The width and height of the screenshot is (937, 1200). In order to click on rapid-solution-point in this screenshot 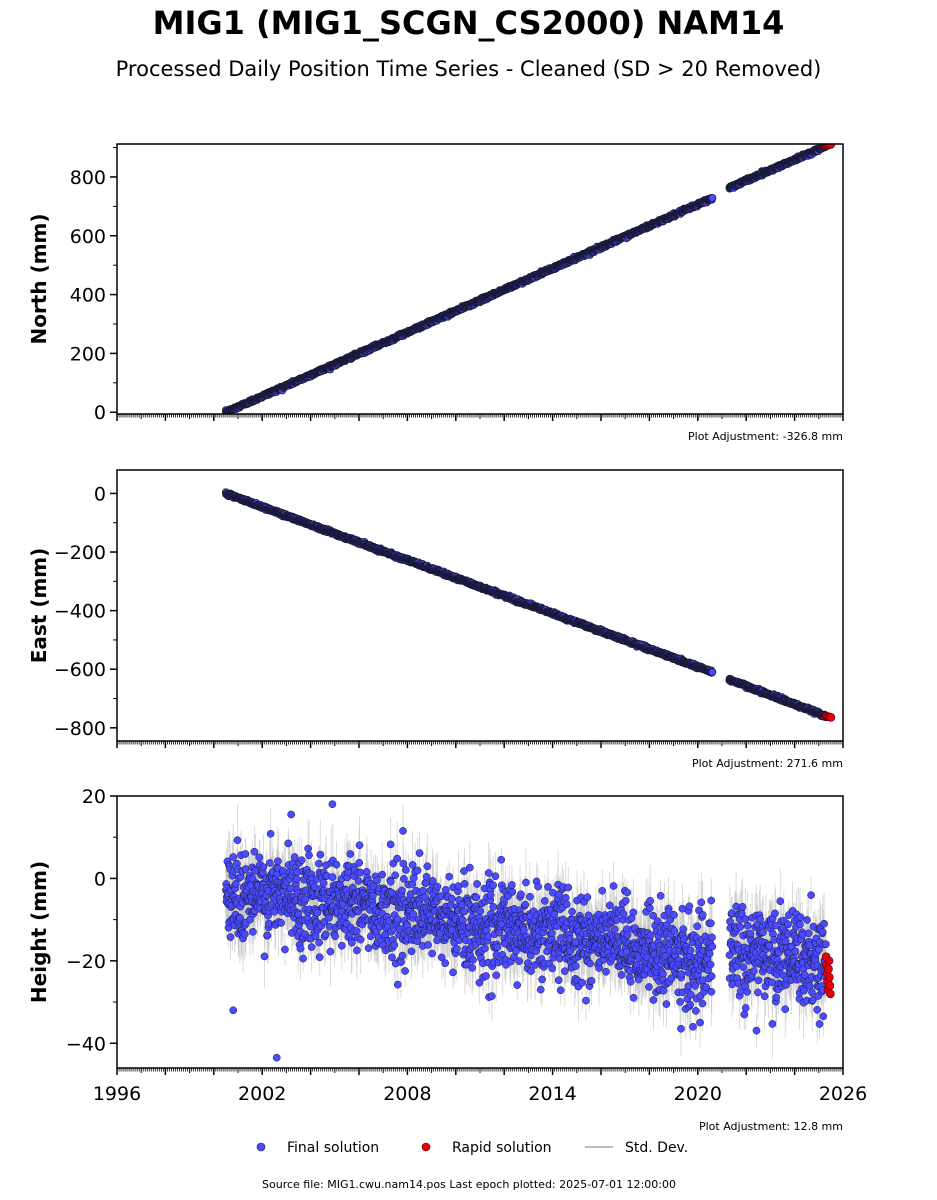, I will do `click(831, 717)`.